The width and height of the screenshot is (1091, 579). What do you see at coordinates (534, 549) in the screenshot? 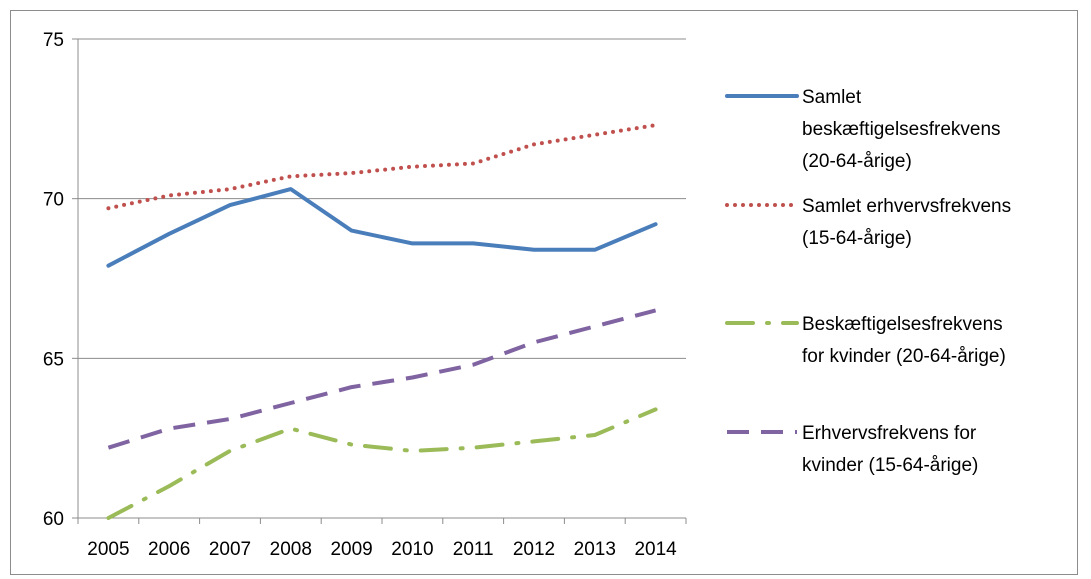
I see `x-tick-label: 2012` at bounding box center [534, 549].